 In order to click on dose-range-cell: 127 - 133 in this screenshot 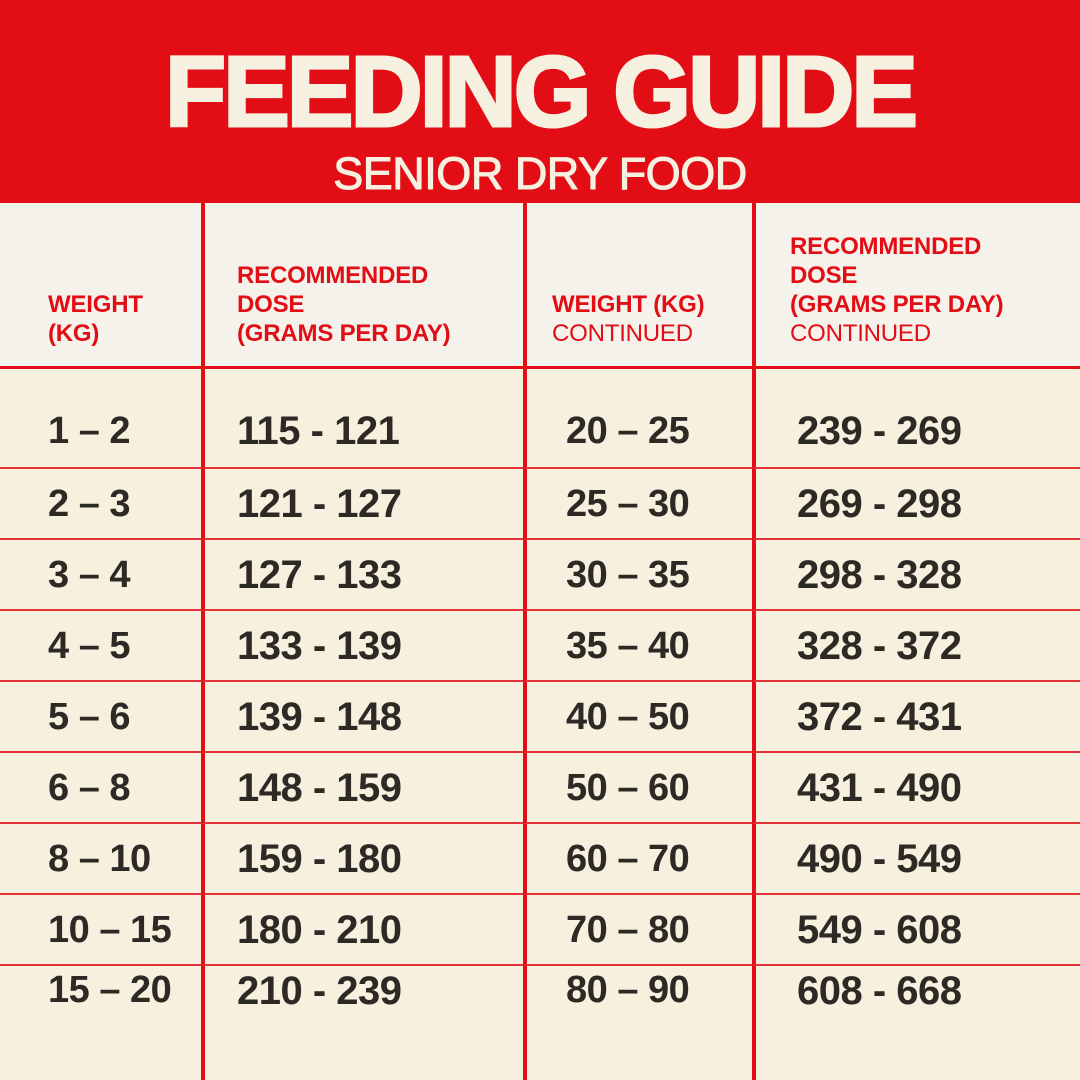, I will do `click(362, 575)`.